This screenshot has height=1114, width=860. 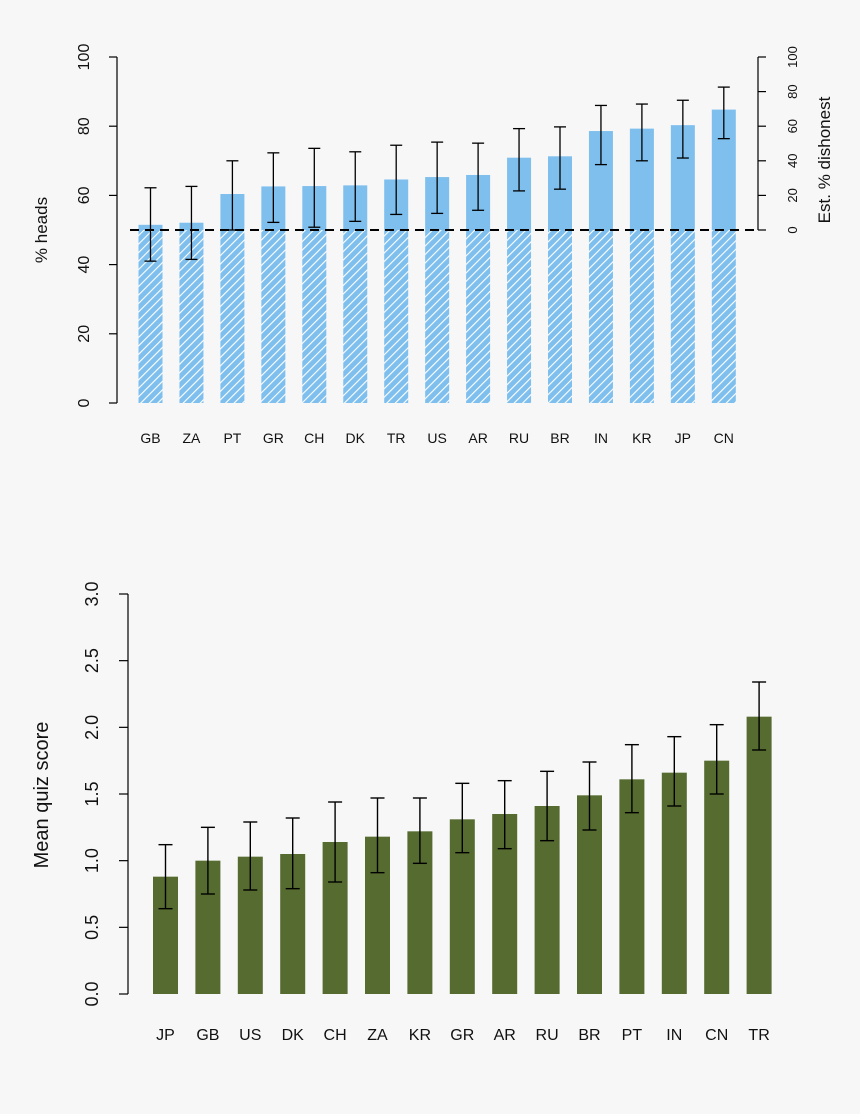 What do you see at coordinates (314, 316) in the screenshot?
I see `bar-hatched-ch` at bounding box center [314, 316].